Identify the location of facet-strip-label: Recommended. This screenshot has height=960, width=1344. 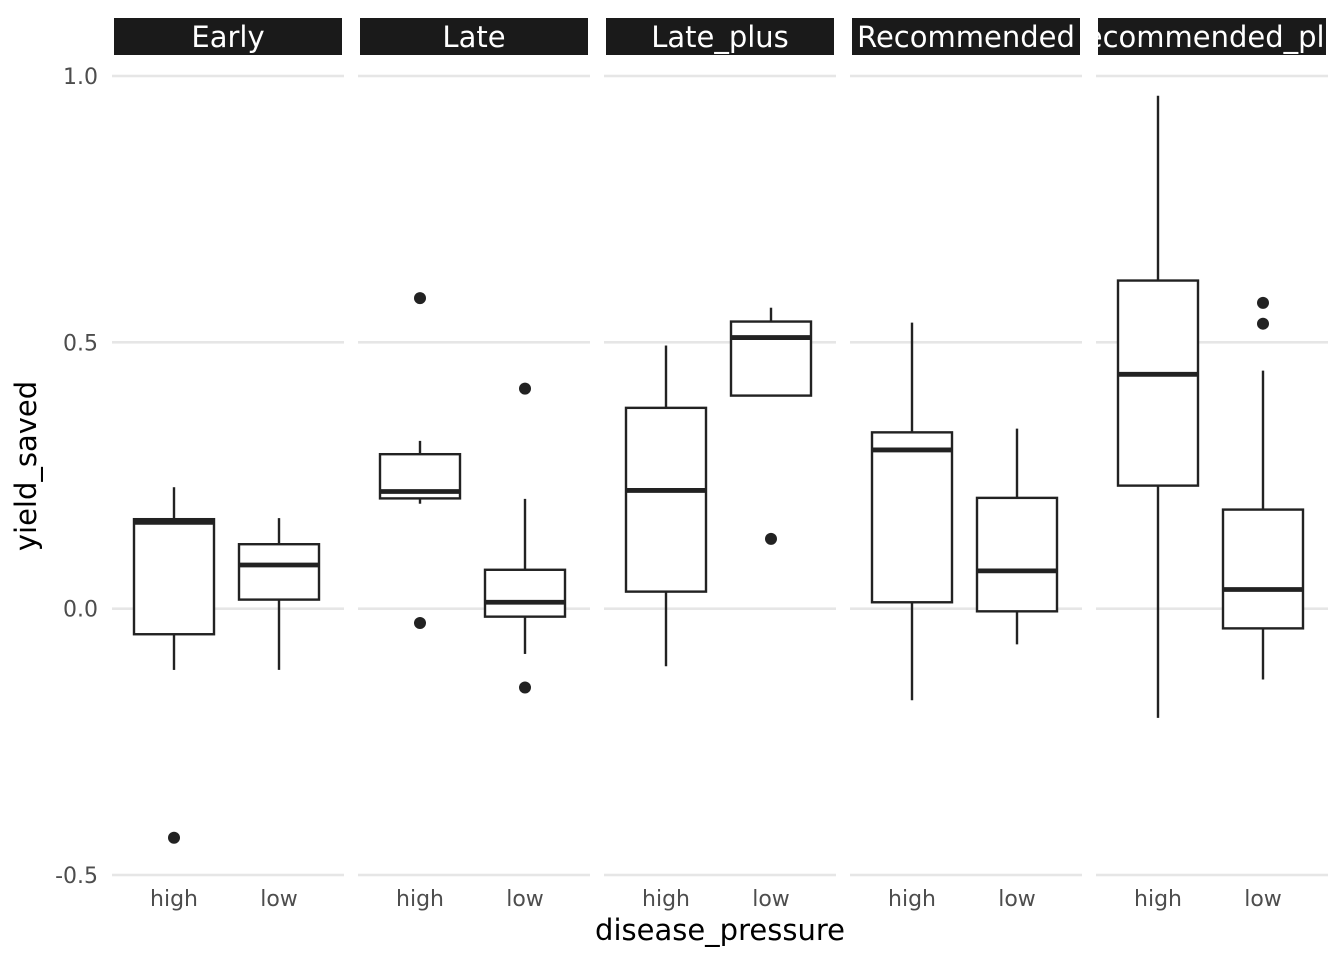
(966, 37).